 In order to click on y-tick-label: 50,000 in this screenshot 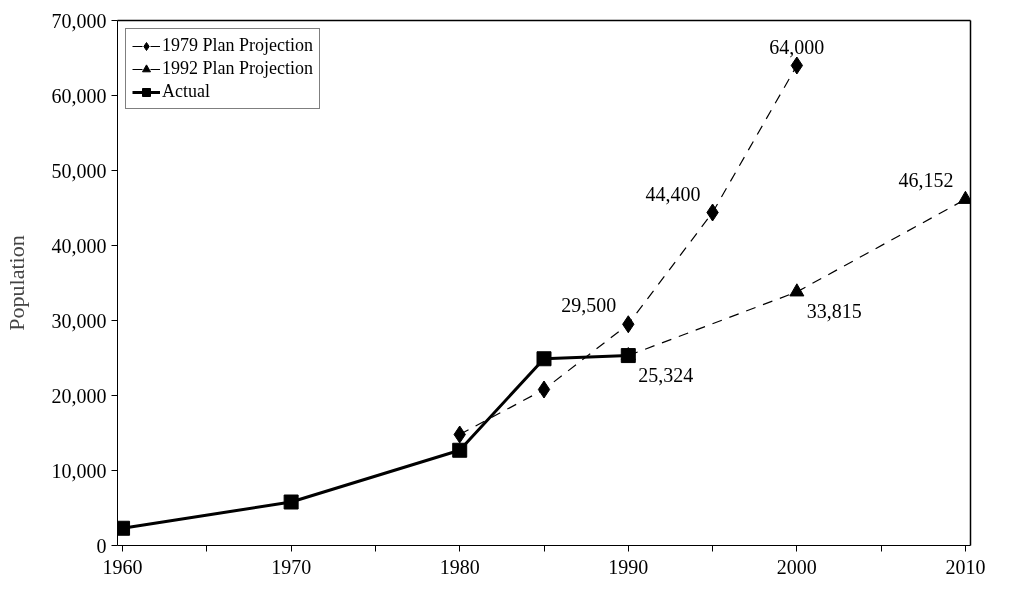, I will do `click(79, 170)`.